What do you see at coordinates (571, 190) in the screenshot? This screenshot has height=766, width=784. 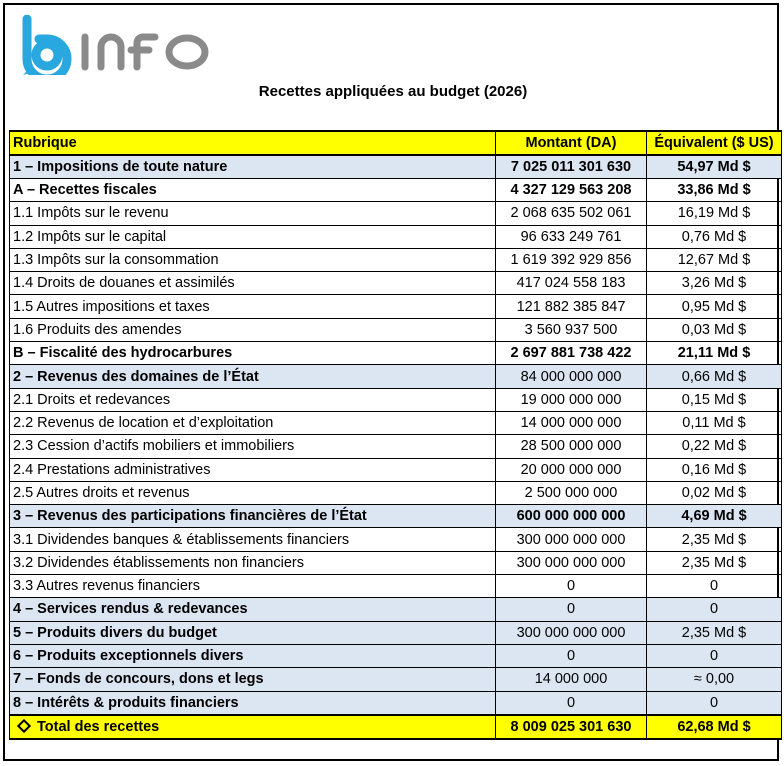 I see `row-amount: 4 327 129 563 208` at bounding box center [571, 190].